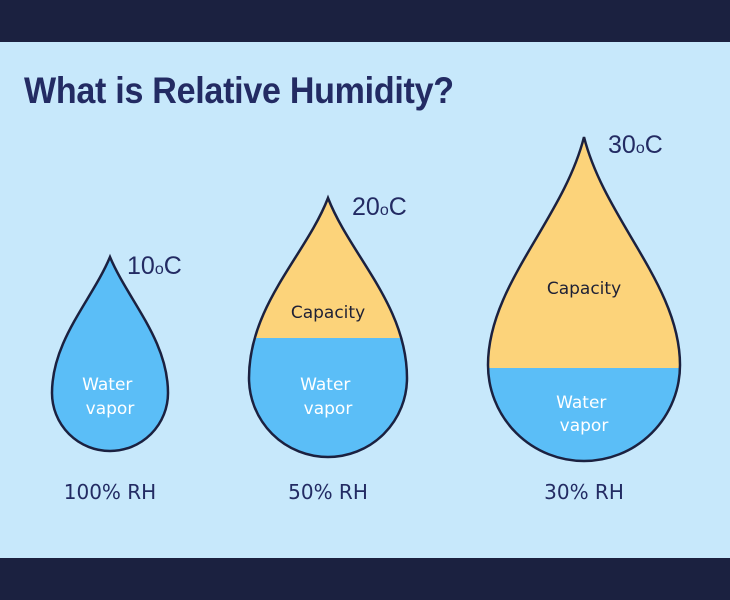 The width and height of the screenshot is (730, 600). What do you see at coordinates (328, 313) in the screenshot?
I see `drop-20c-capacity-label: Capacity` at bounding box center [328, 313].